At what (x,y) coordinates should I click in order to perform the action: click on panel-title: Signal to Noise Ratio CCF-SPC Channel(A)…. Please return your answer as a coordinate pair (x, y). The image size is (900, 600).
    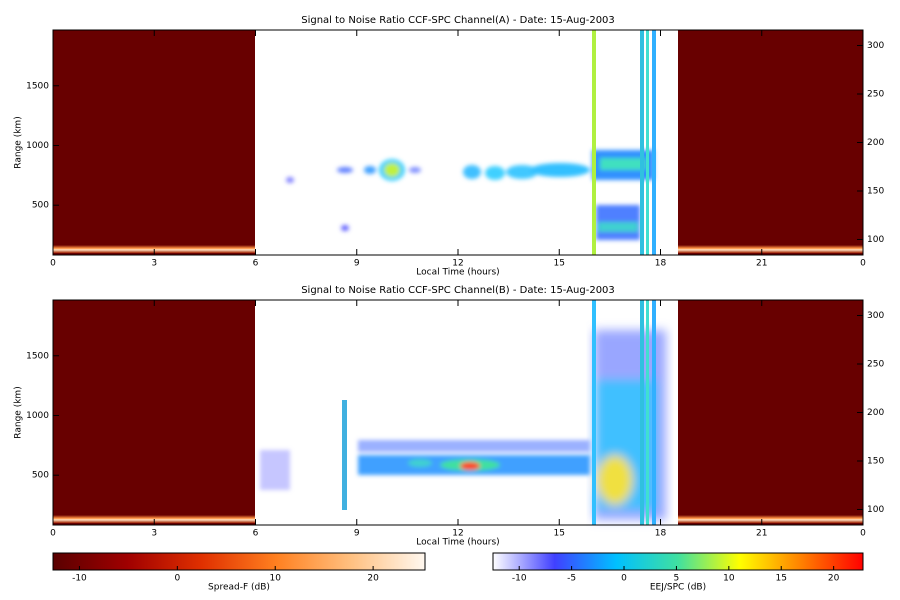
    Looking at the image, I should click on (458, 20).